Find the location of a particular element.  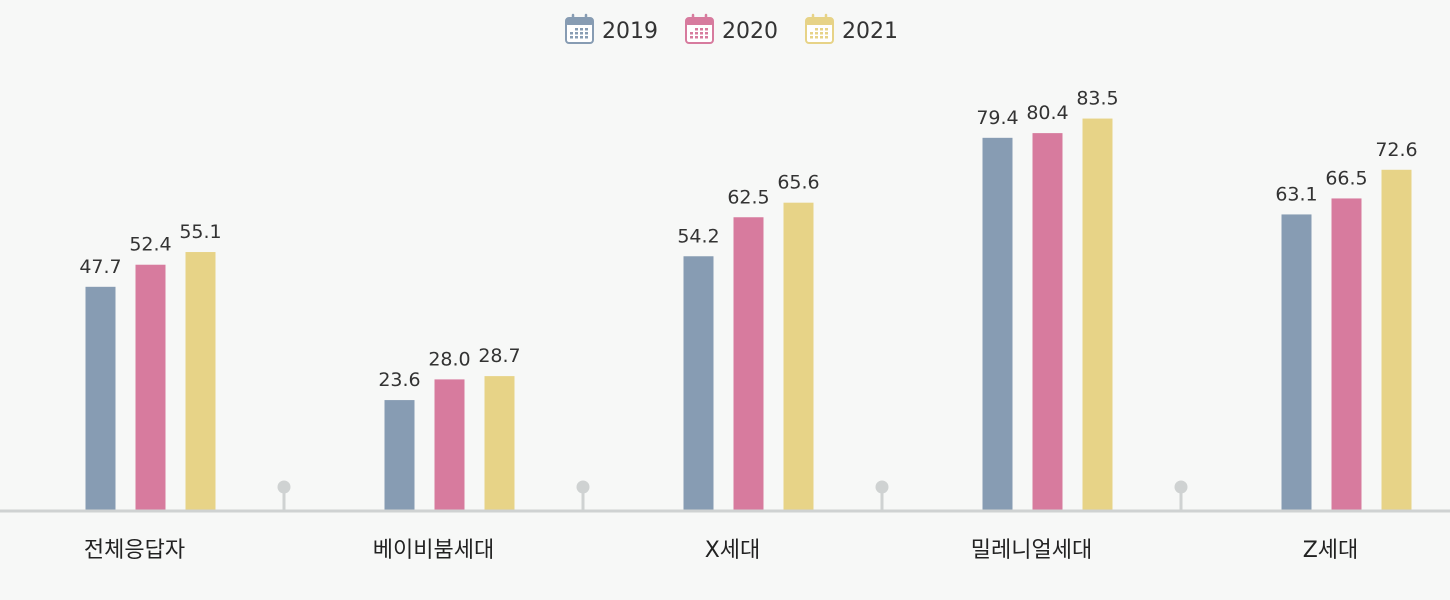

legend-item-2019: 2019 is located at coordinates (611, 28).